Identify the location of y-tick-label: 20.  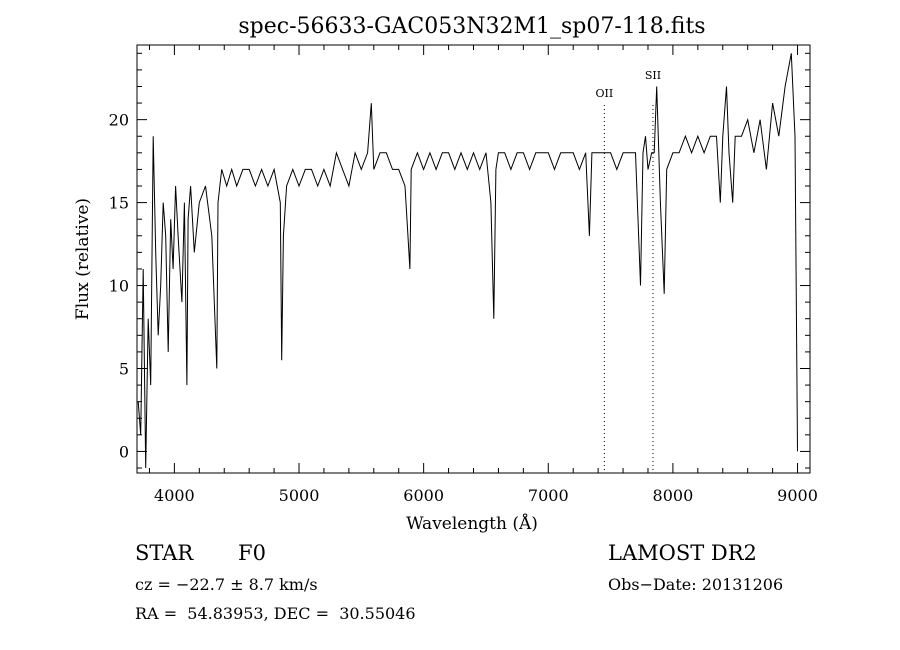
(119, 120).